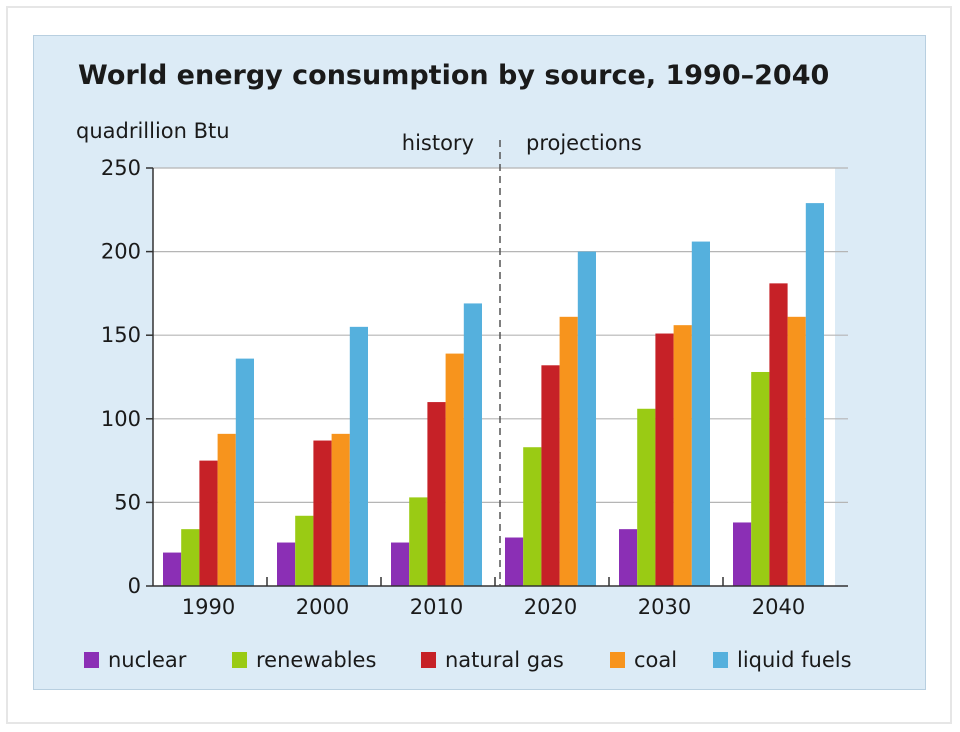 This screenshot has width=960, height=732. I want to click on x-tick-label: 2000, so click(322, 607).